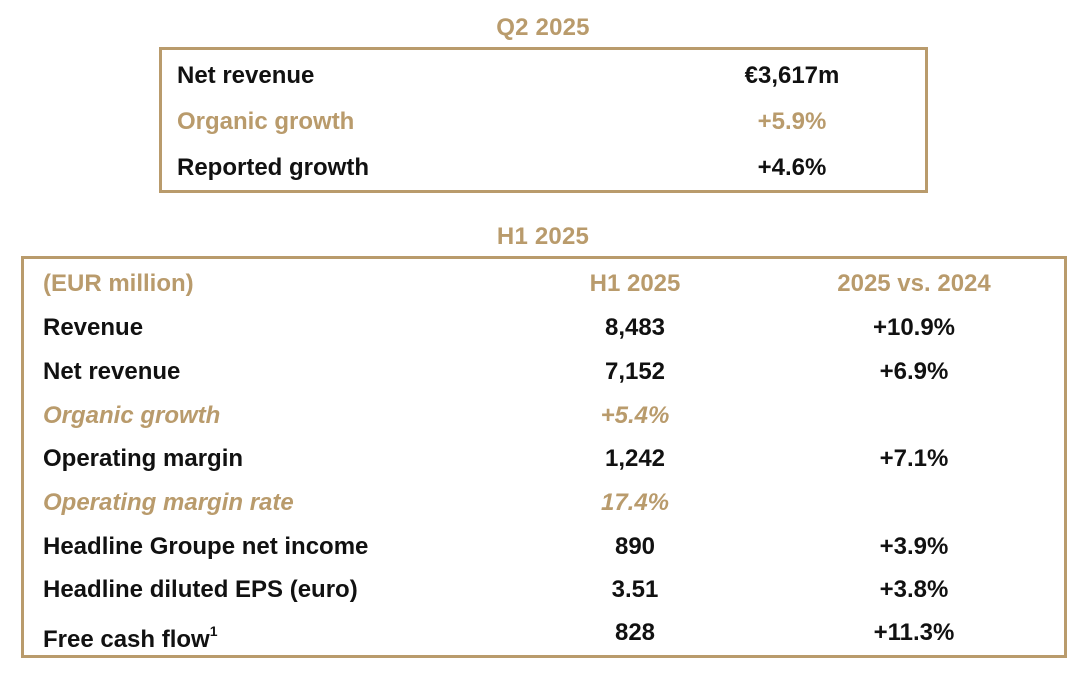 This screenshot has width=1080, height=675. Describe the element at coordinates (635, 546) in the screenshot. I see `row-value-h1: 890` at that location.